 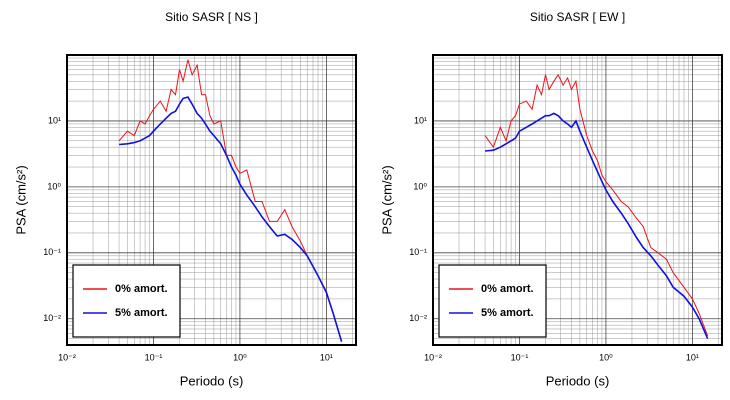 What do you see at coordinates (577, 17) in the screenshot?
I see `chart-title: Sitio SASR [ EW ]` at bounding box center [577, 17].